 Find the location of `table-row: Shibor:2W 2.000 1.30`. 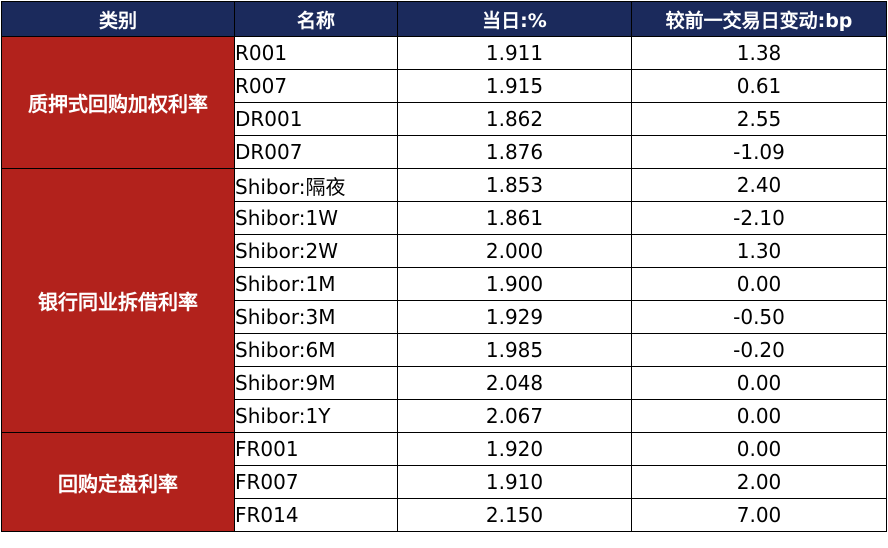

table-row: Shibor:2W 2.000 1.30 is located at coordinates (444, 251).